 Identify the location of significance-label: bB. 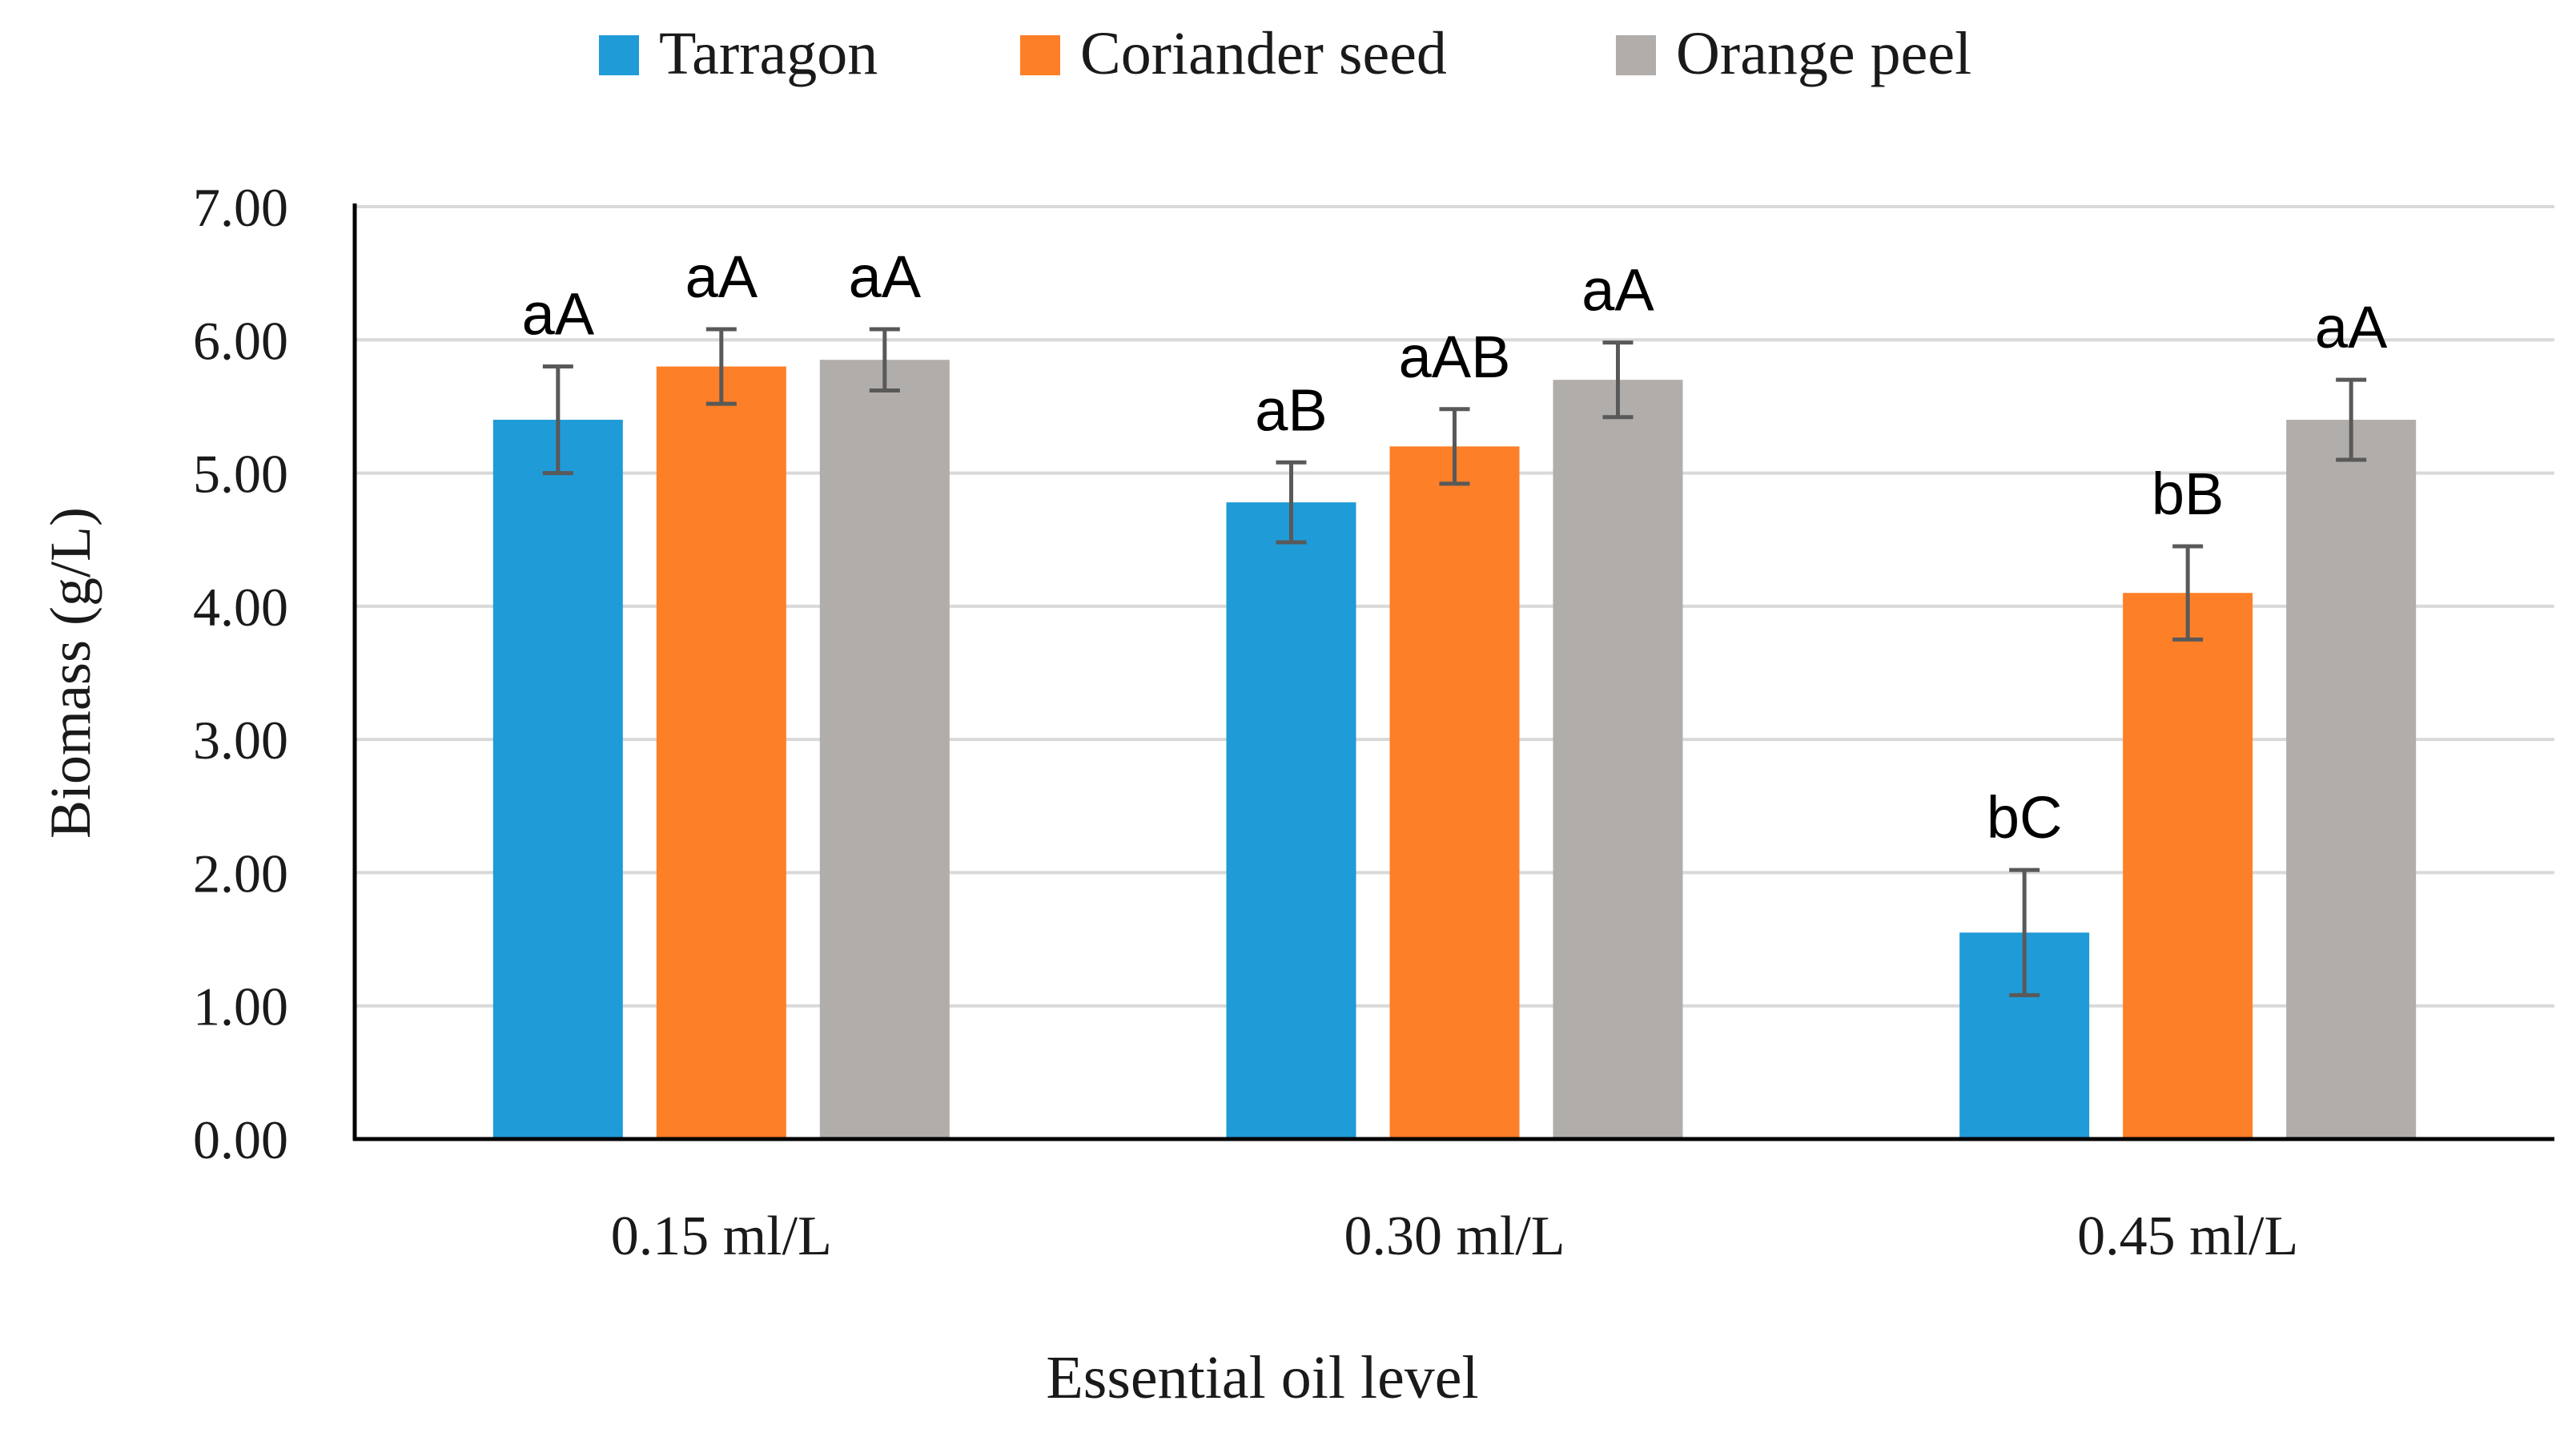
(2188, 494).